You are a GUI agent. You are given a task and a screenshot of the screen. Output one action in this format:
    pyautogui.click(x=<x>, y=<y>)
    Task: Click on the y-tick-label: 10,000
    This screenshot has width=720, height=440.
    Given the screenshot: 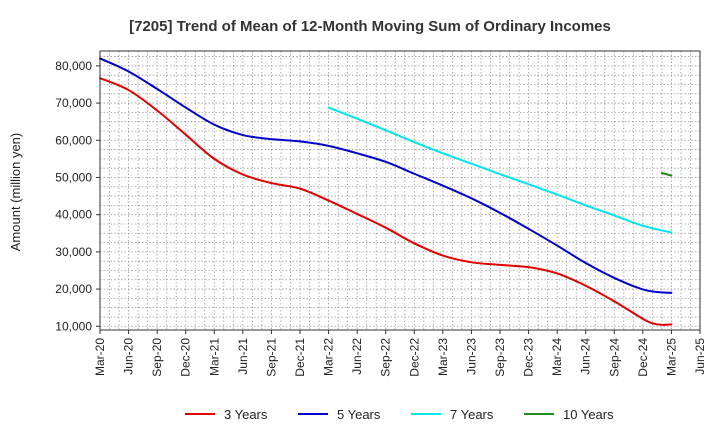 What is the action you would take?
    pyautogui.click(x=73, y=326)
    